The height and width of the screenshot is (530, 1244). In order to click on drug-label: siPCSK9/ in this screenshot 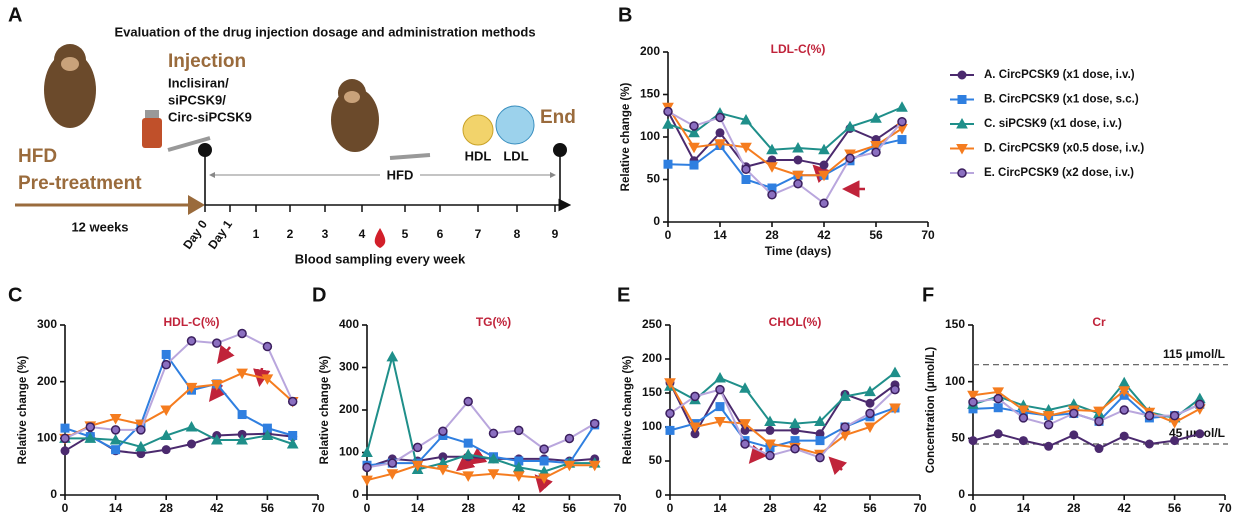, I will do `click(197, 99)`.